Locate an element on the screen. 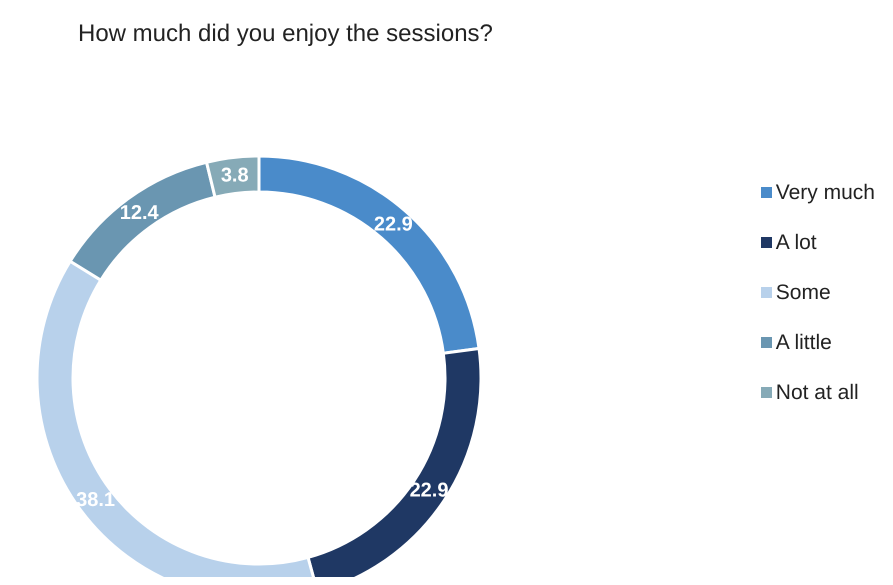  chart-title: How much did you enjoy the sessions? is located at coordinates (285, 34).